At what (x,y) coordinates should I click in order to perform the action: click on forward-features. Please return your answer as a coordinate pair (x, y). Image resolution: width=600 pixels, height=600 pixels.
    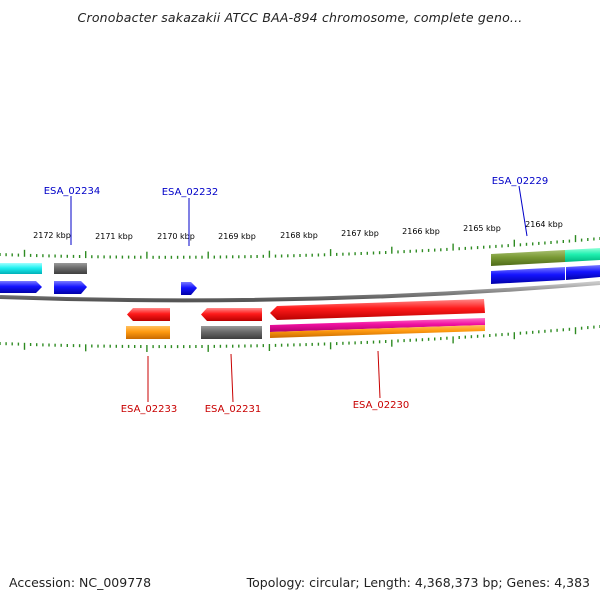
    Looking at the image, I should click on (300, 271).